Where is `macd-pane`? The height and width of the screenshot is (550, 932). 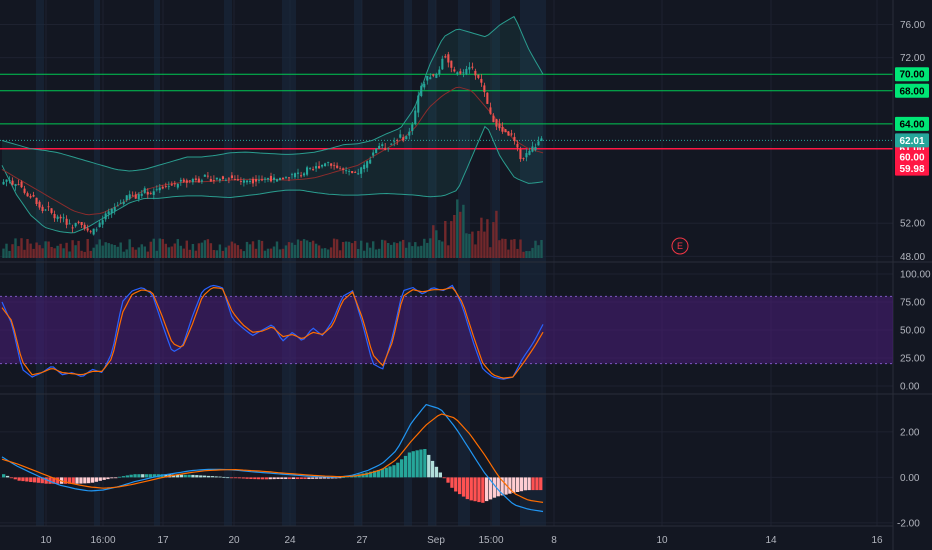
macd-pane is located at coordinates (272, 458).